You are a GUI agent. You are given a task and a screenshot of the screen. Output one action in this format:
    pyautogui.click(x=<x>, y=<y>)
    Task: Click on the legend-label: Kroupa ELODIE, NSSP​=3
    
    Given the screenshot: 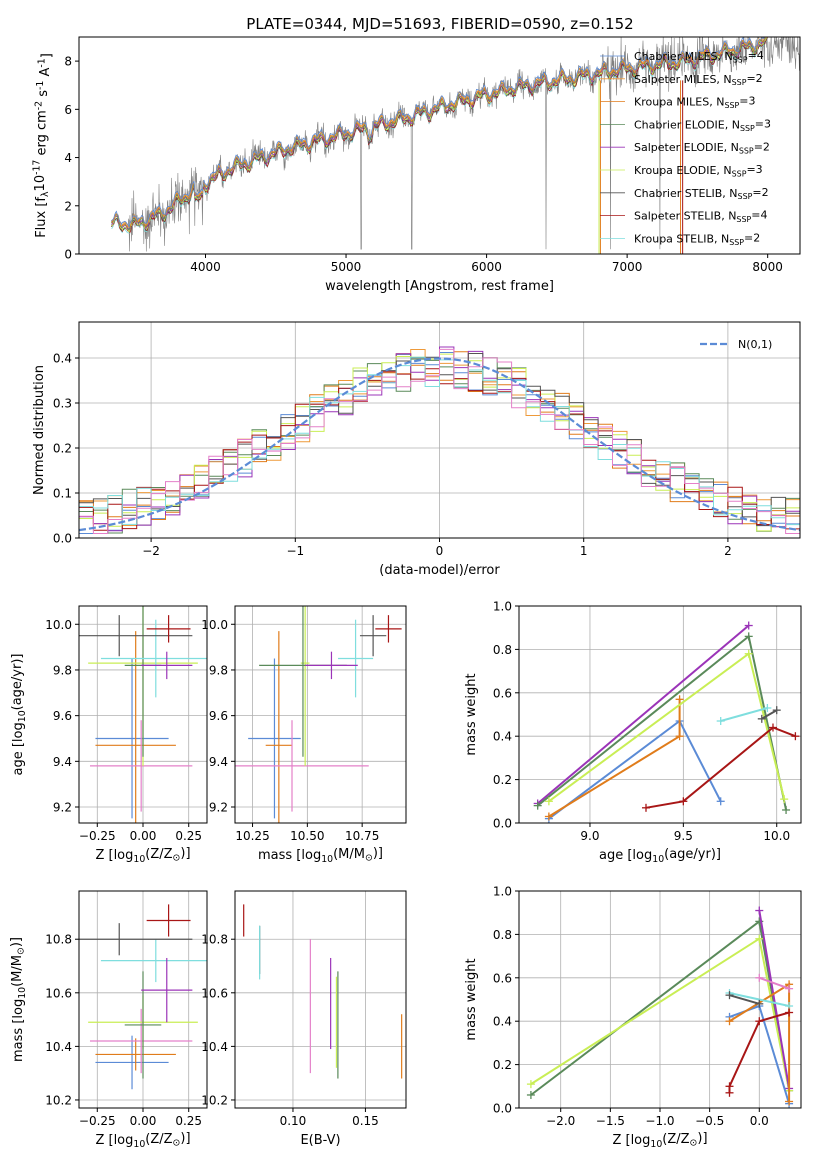 What is the action you would take?
    pyautogui.click(x=698, y=170)
    